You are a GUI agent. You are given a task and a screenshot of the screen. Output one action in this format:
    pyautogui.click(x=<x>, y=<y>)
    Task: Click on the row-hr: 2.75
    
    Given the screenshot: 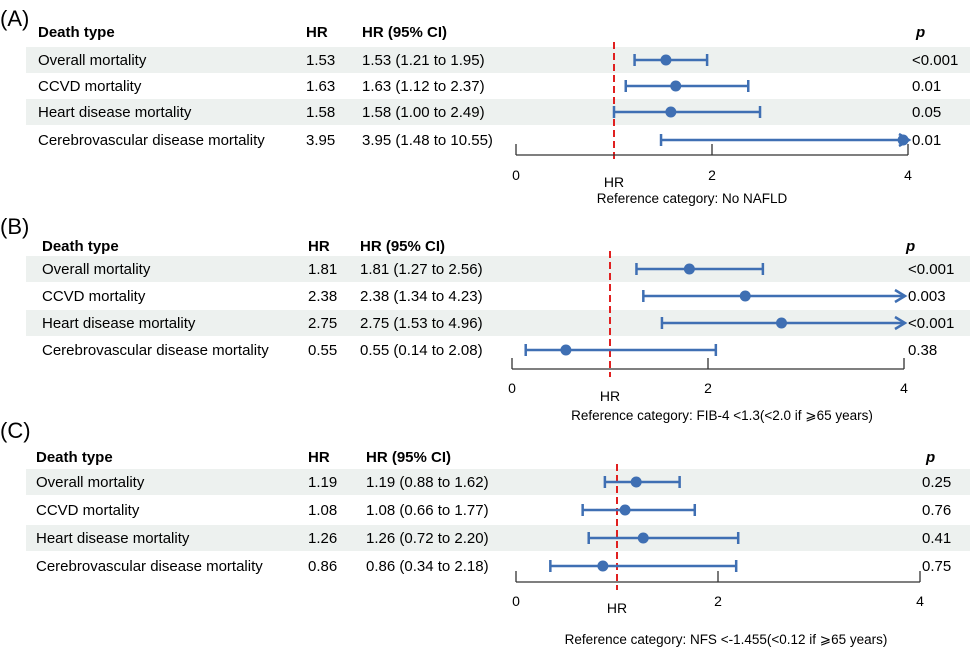 What is the action you would take?
    pyautogui.click(x=322, y=323)
    